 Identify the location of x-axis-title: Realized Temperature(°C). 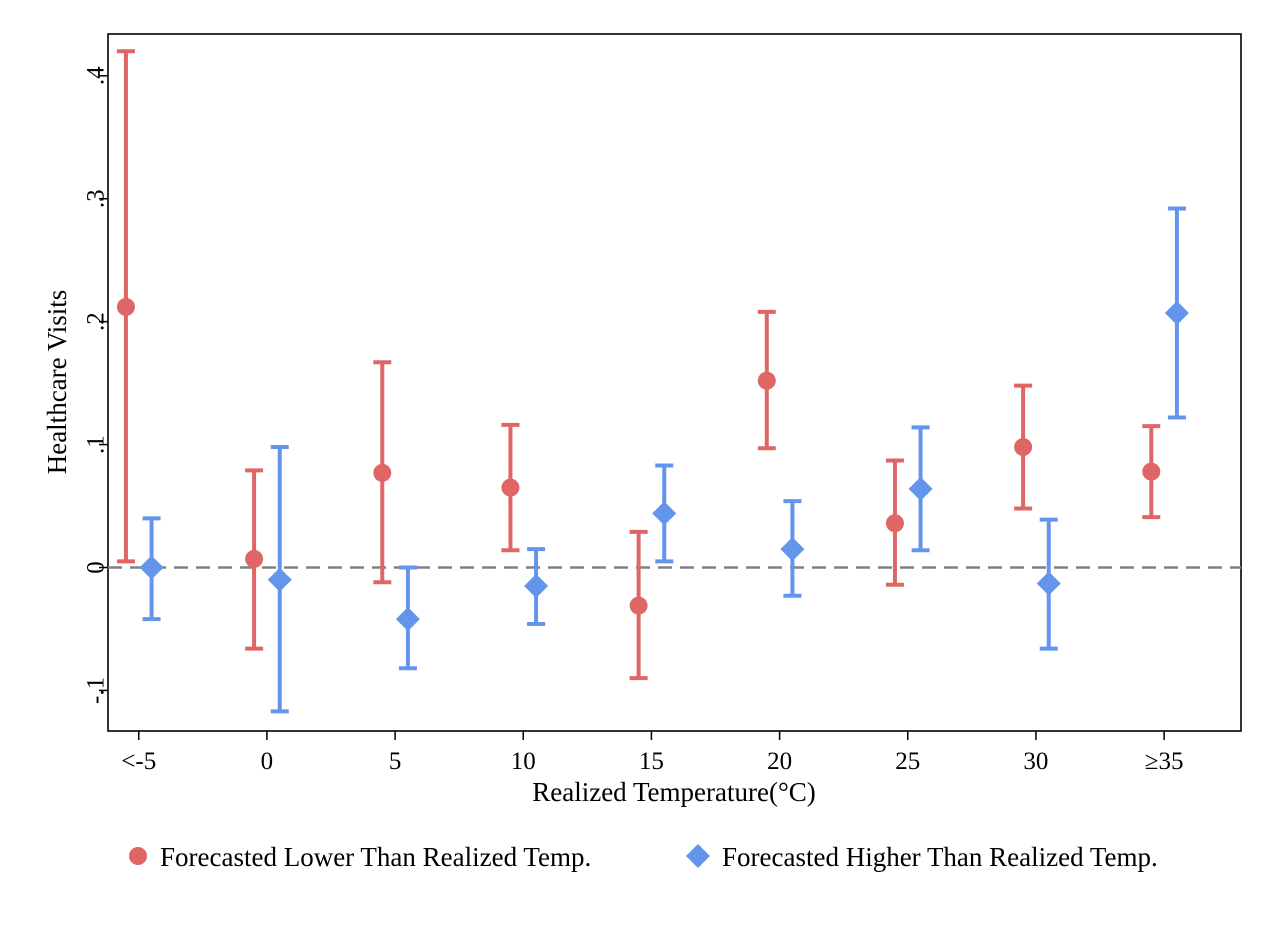
(674, 792).